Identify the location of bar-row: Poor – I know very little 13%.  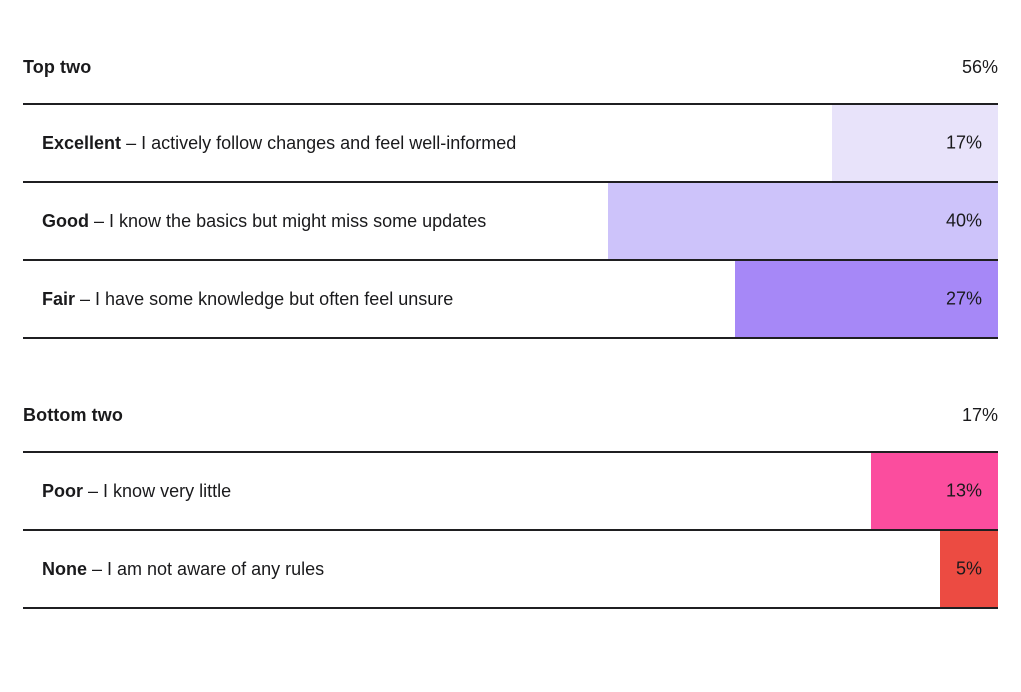
(510, 492).